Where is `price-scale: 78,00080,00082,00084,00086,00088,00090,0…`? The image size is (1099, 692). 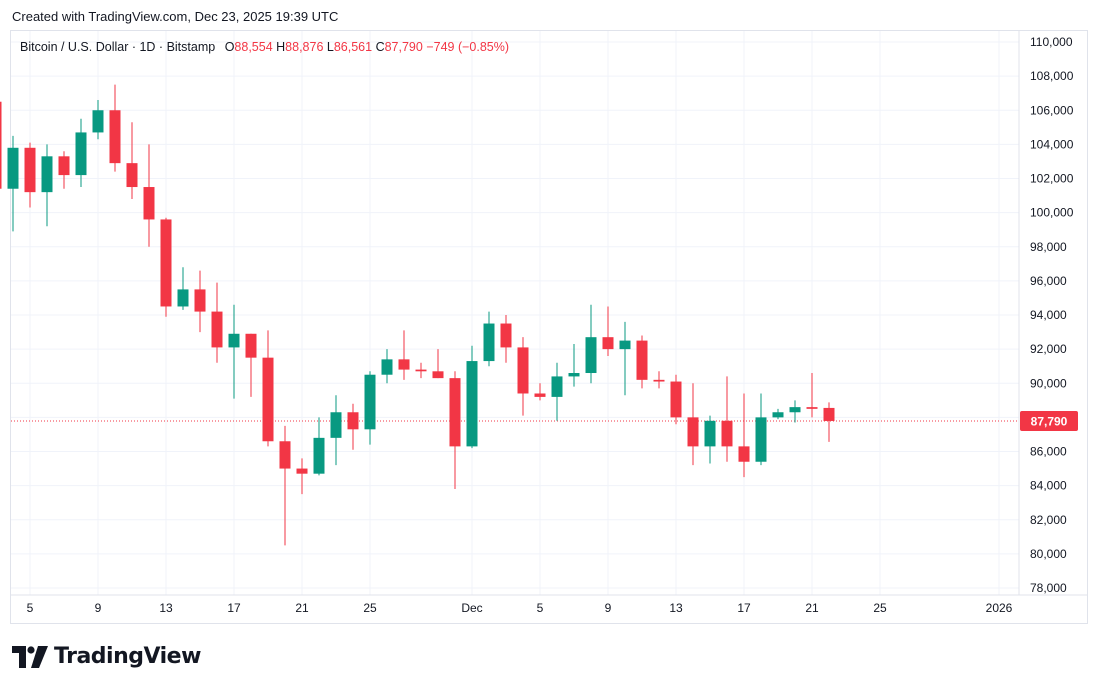
price-scale: 78,00080,00082,00084,00086,00088,00090,0… is located at coordinates (1052, 315).